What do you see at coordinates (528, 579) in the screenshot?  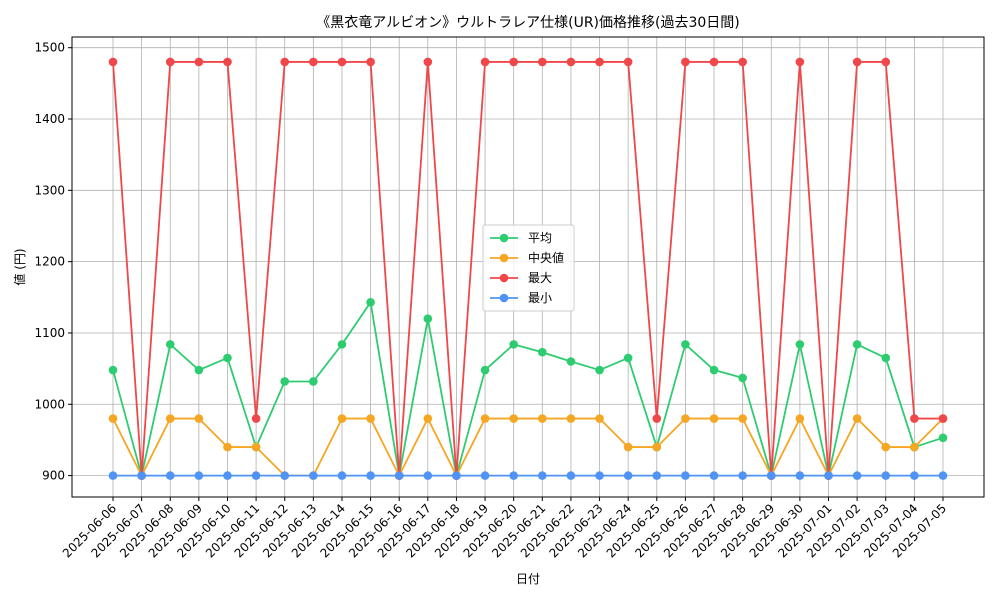 I see `x-axis-title: 日付` at bounding box center [528, 579].